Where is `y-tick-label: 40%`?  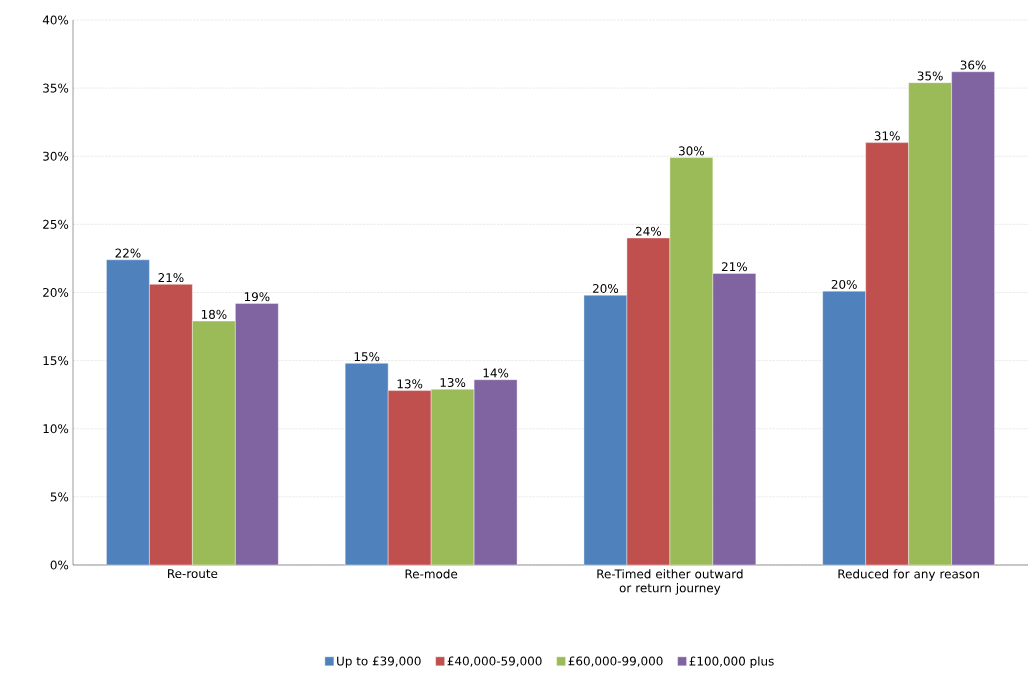
y-tick-label: 40% is located at coordinates (55, 20).